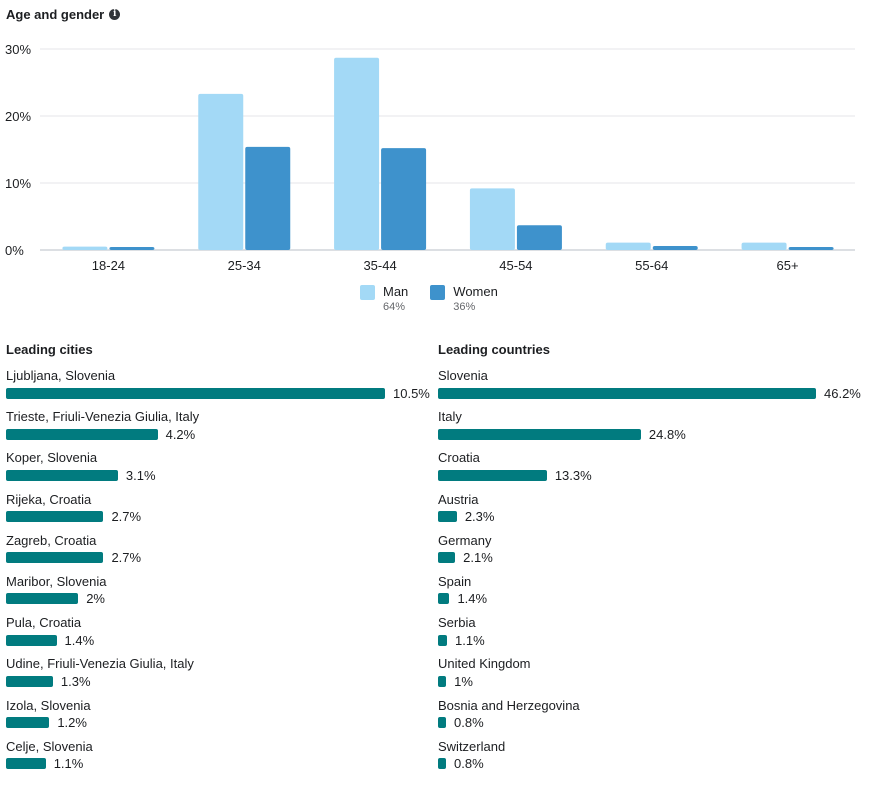 The height and width of the screenshot is (785, 870). What do you see at coordinates (788, 265) in the screenshot?
I see `x-tick-label: 65+` at bounding box center [788, 265].